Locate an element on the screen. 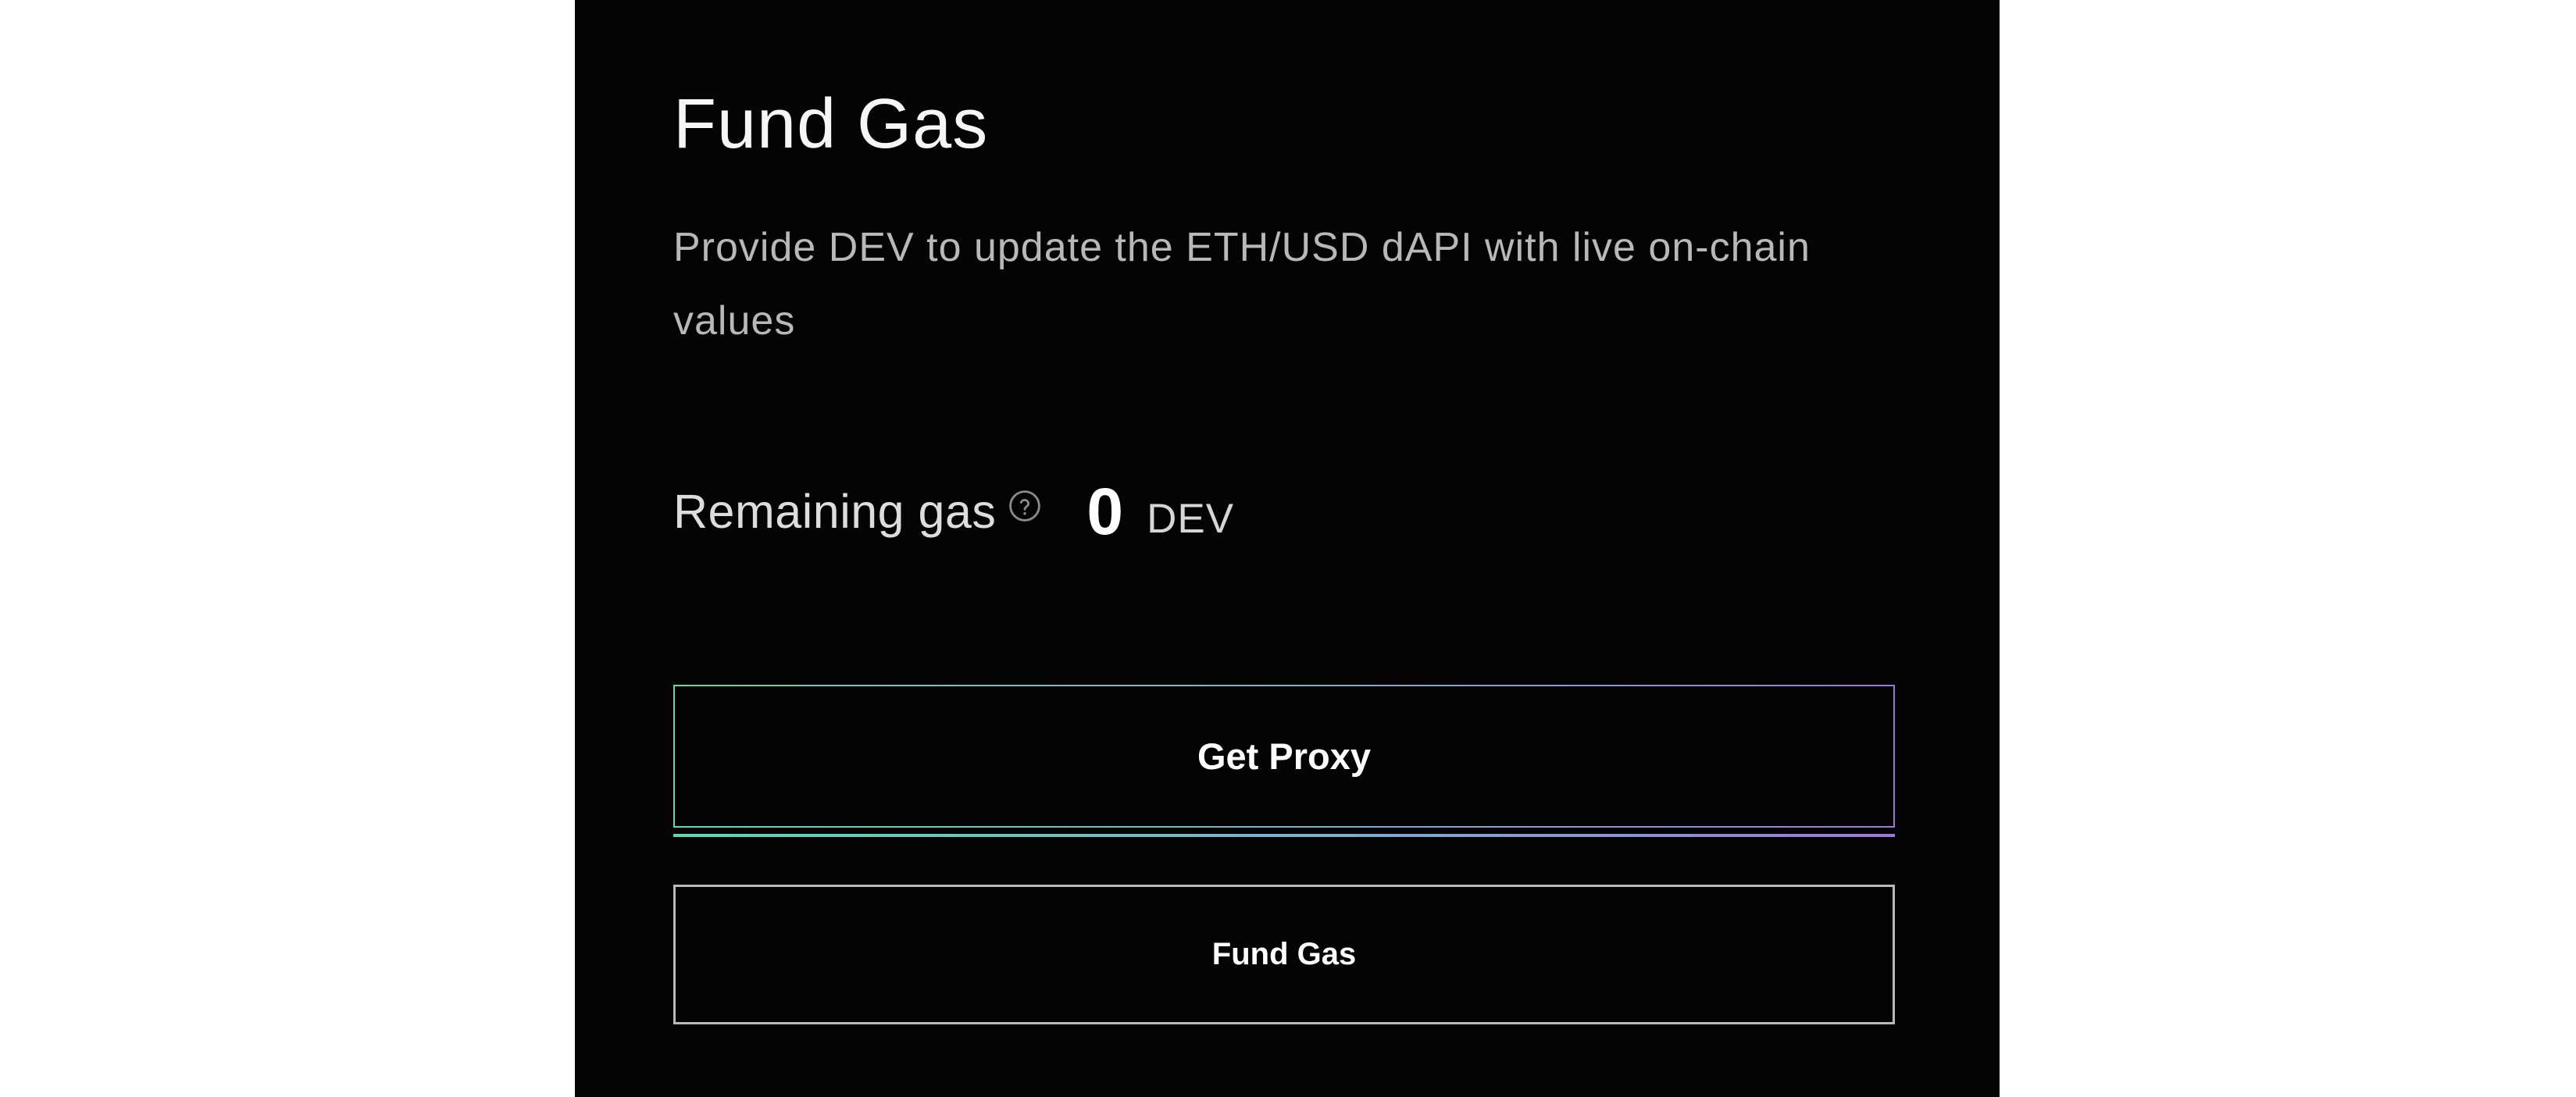 The width and height of the screenshot is (2576, 1097). remaining-gas-row: Remaining gas 0 DEV is located at coordinates (953, 511).